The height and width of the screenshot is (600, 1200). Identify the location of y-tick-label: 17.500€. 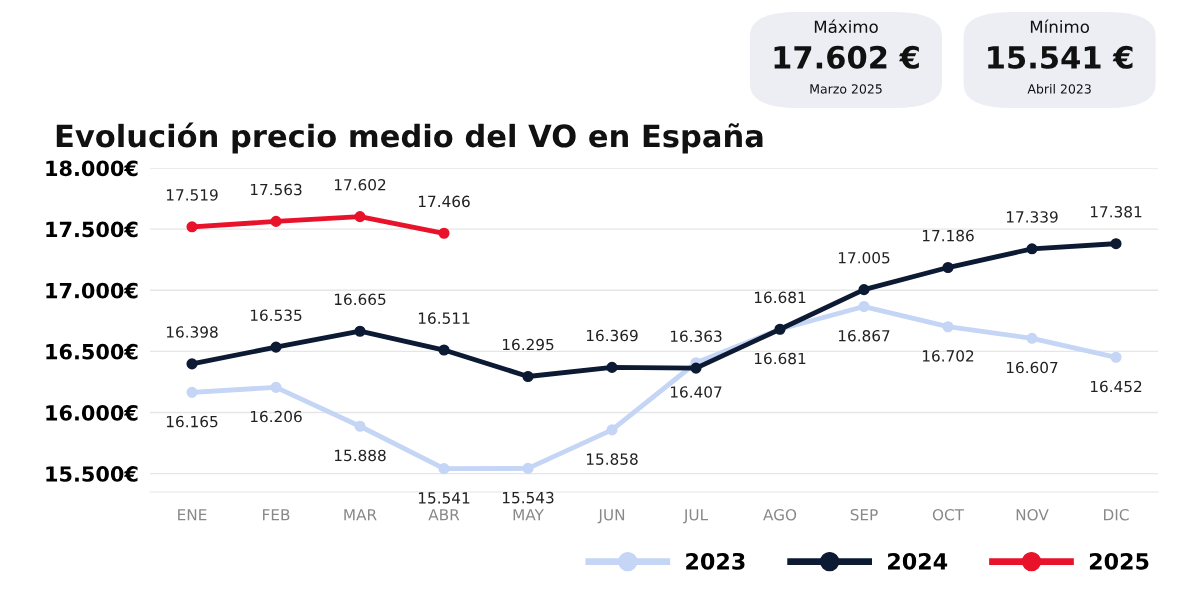
(92, 229).